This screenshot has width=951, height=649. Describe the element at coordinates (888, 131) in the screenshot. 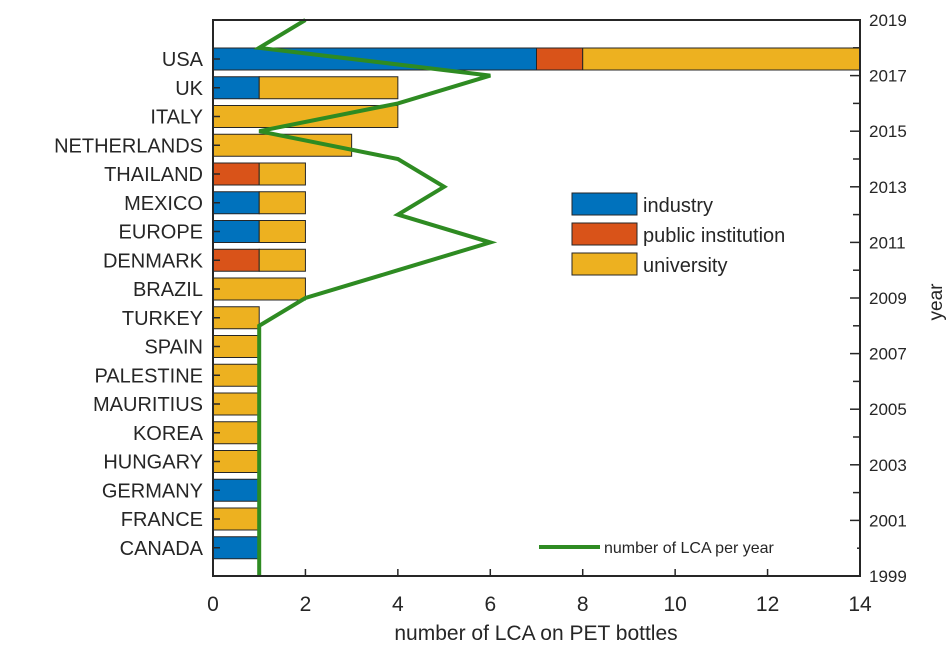

I see `y2-tick-label: 2015` at that location.